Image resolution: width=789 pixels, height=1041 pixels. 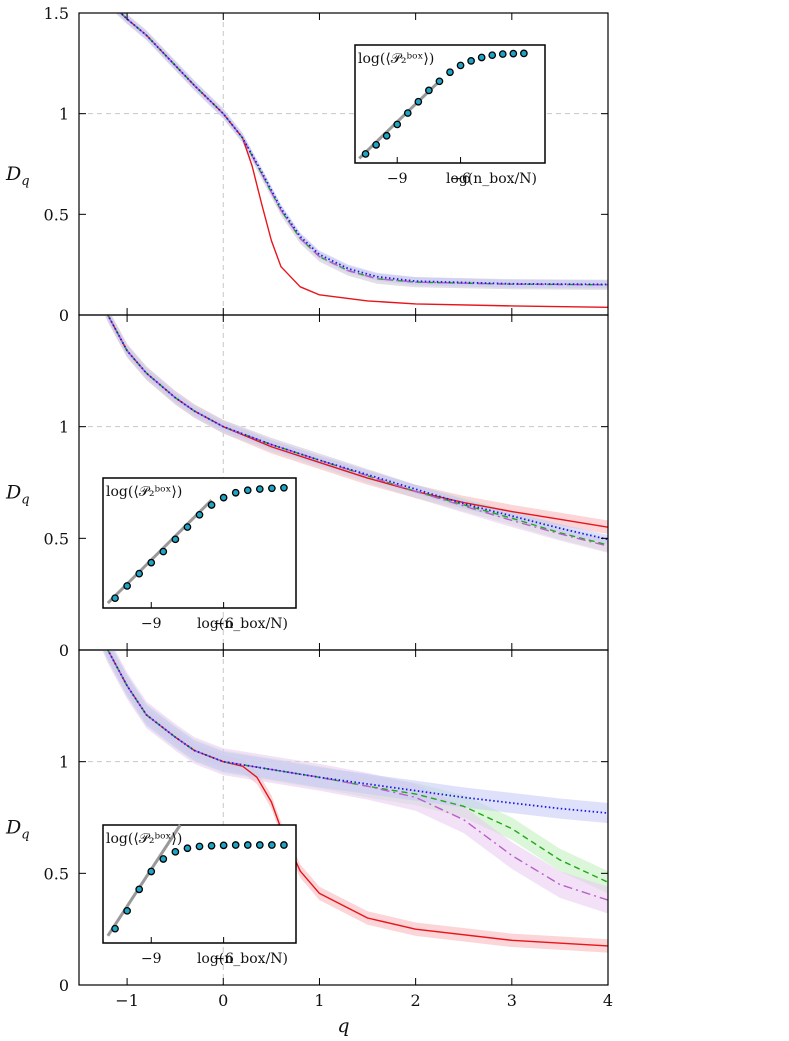 What do you see at coordinates (416, 1000) in the screenshot?
I see `x-tick-label: 2` at bounding box center [416, 1000].